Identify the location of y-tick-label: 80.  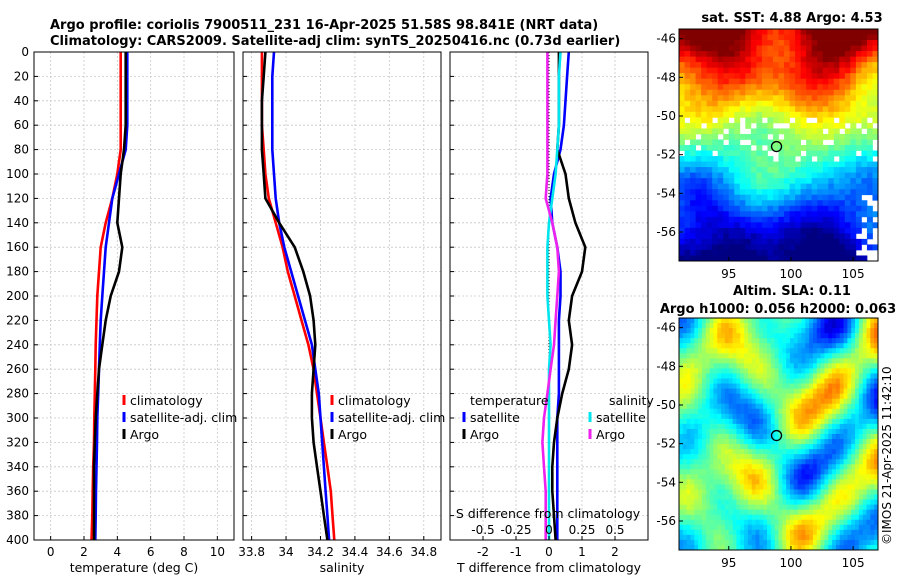
(21, 150).